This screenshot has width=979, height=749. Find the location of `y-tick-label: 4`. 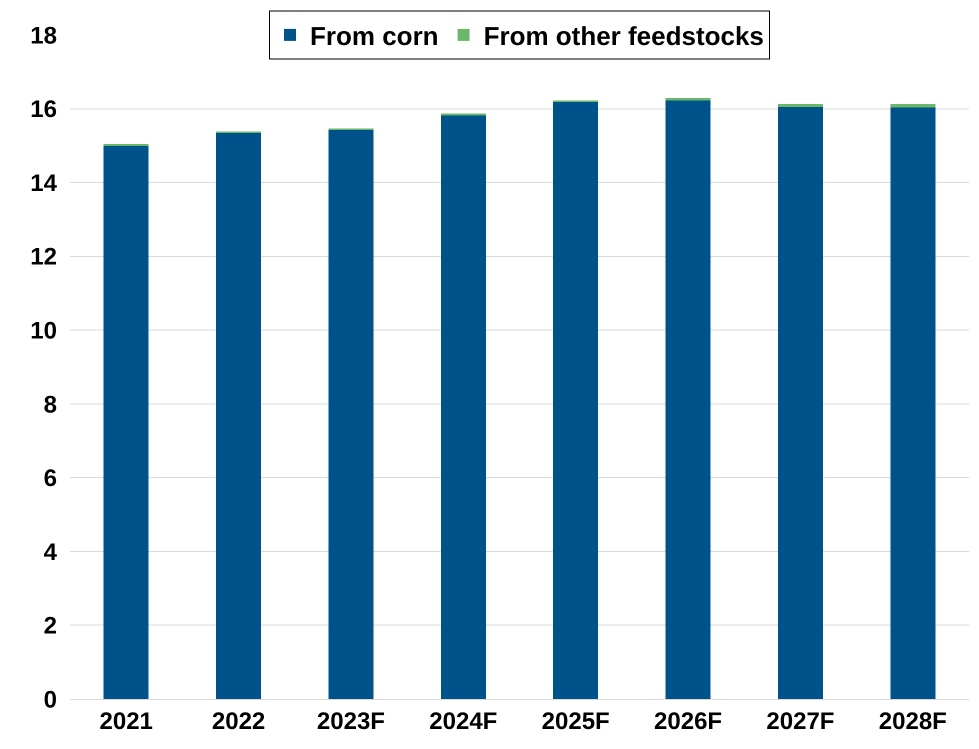

y-tick-label: 4 is located at coordinates (51, 552).